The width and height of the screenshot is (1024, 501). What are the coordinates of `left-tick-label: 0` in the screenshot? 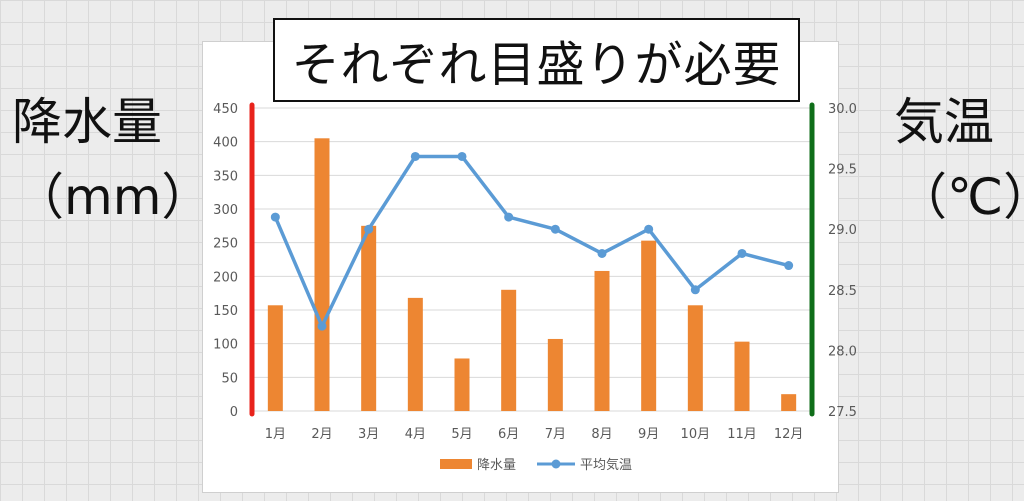 It's located at (234, 412).